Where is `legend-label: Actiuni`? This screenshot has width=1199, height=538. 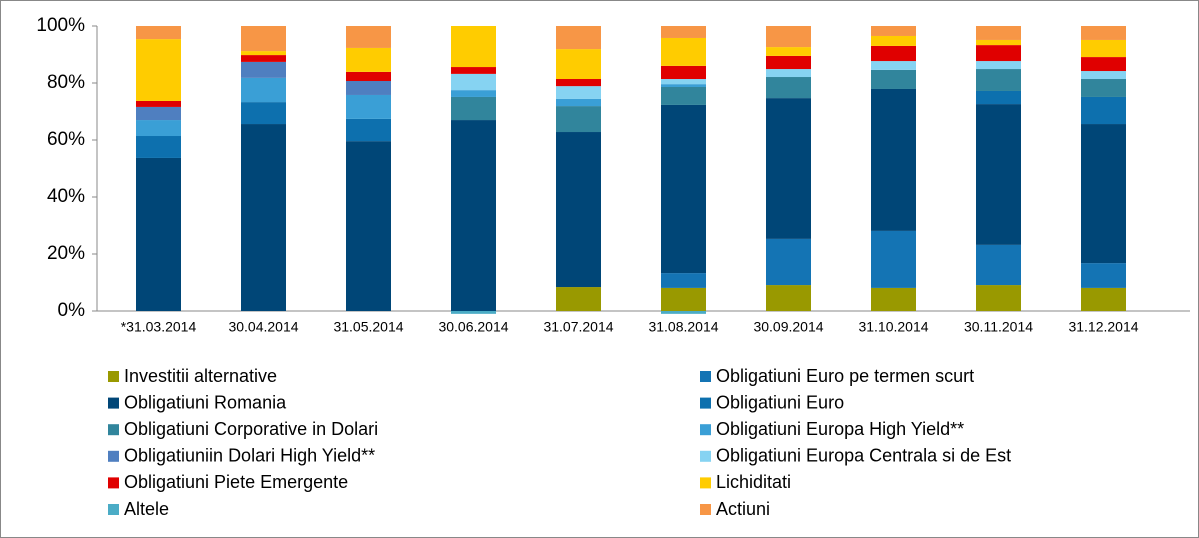
legend-label: Actiuni is located at coordinates (743, 509).